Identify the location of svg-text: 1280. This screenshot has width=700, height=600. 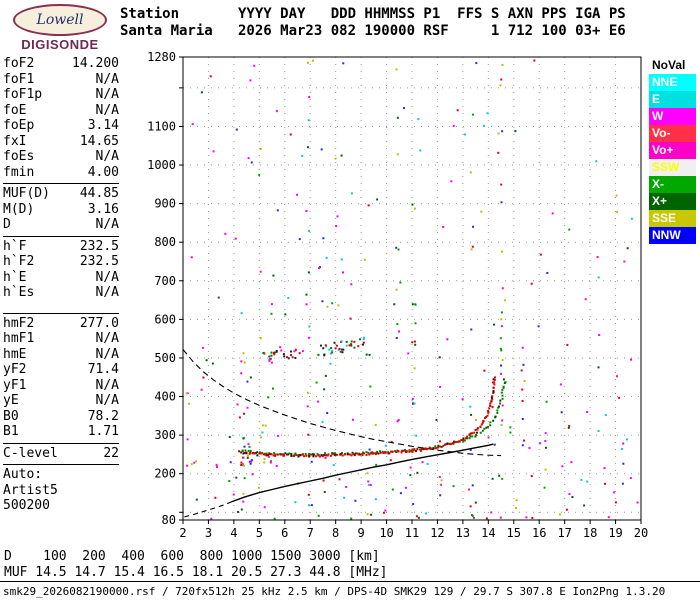
(161, 57).